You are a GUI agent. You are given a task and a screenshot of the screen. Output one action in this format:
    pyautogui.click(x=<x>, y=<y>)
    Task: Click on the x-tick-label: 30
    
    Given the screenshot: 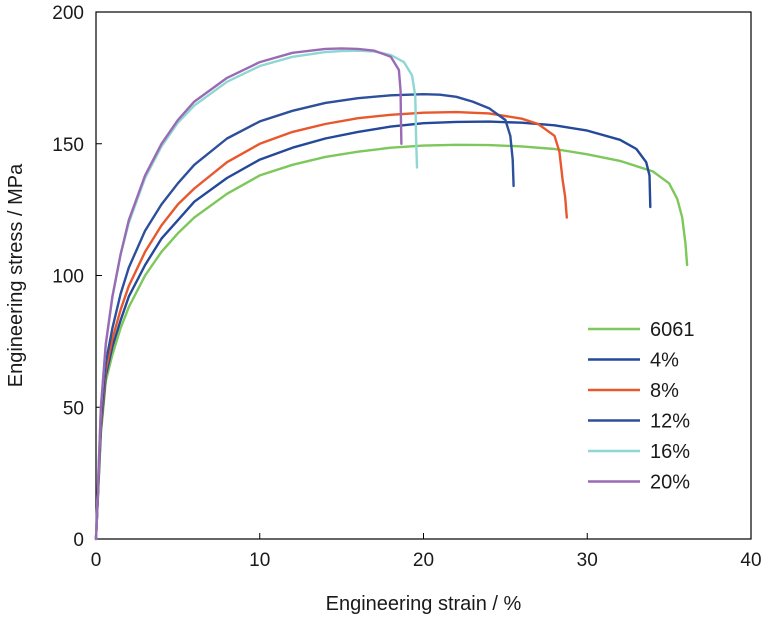 What is the action you would take?
    pyautogui.click(x=587, y=560)
    